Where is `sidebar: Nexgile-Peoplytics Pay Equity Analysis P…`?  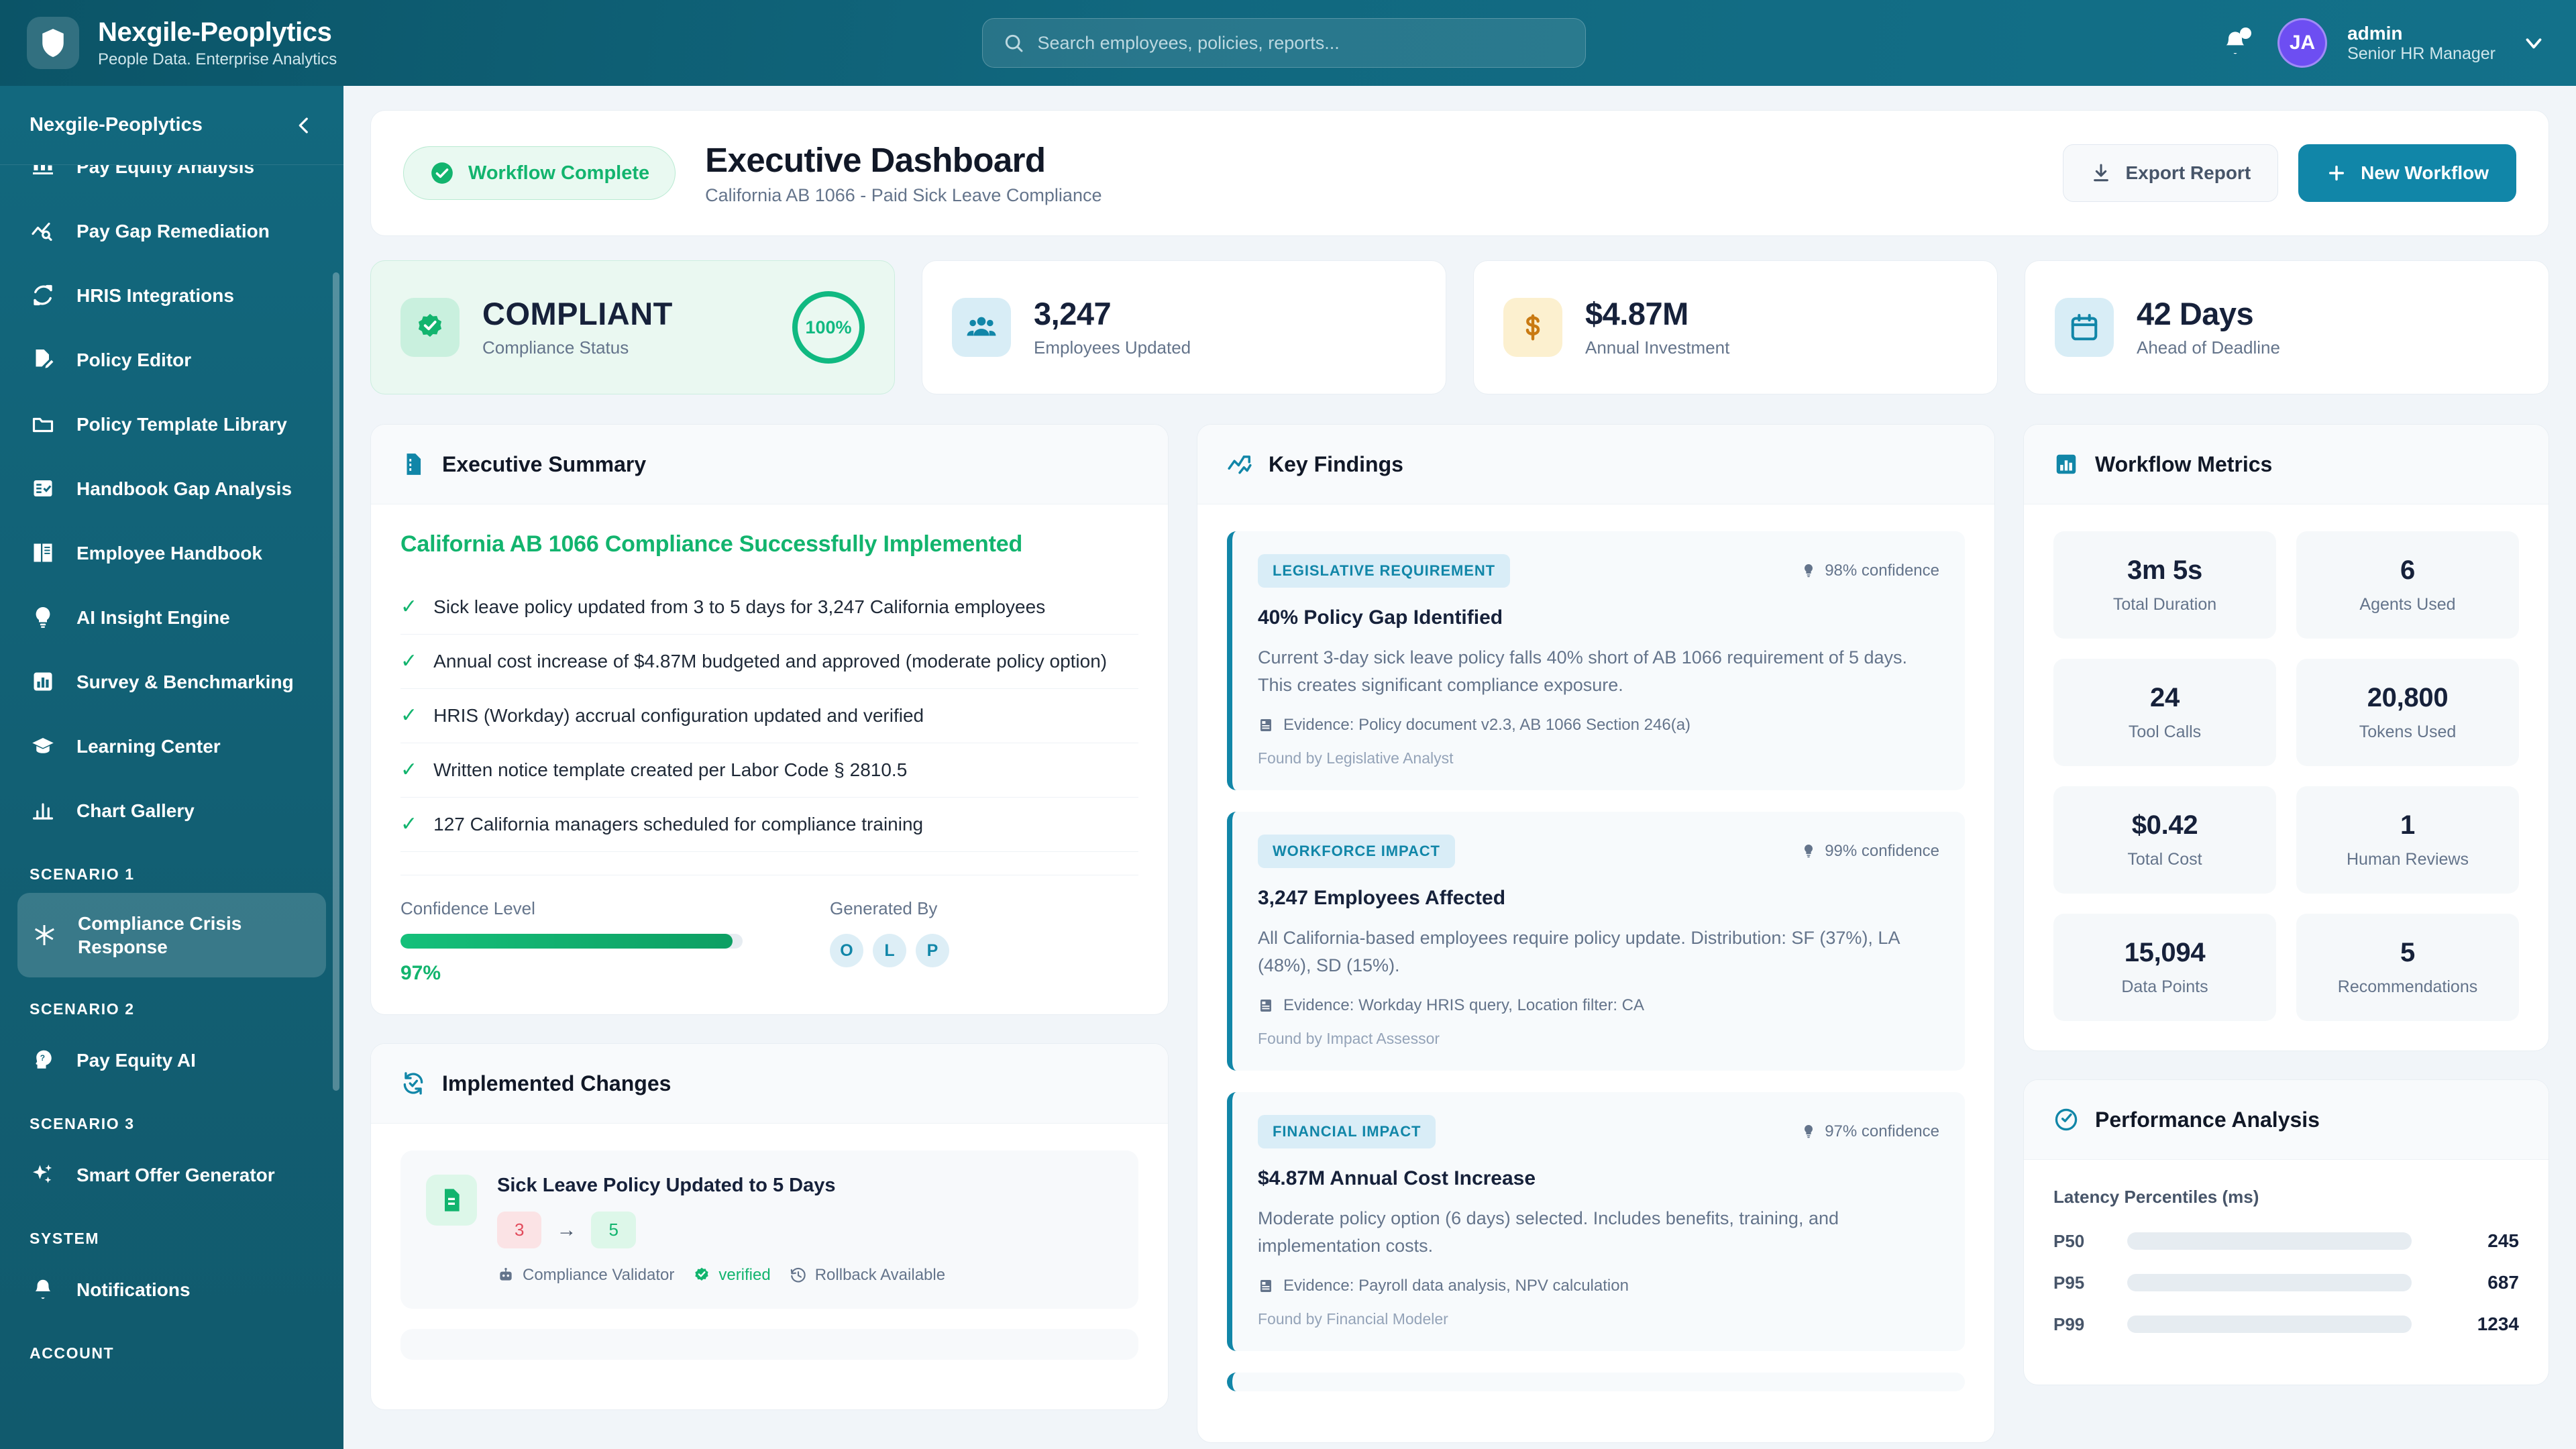 sidebar: Nexgile-Peoplytics Pay Equity Analysis P… is located at coordinates (171, 767).